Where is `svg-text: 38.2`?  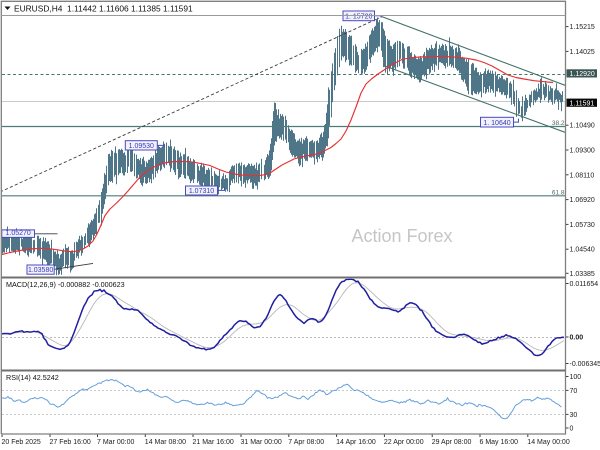
svg-text: 38.2 is located at coordinates (558, 123).